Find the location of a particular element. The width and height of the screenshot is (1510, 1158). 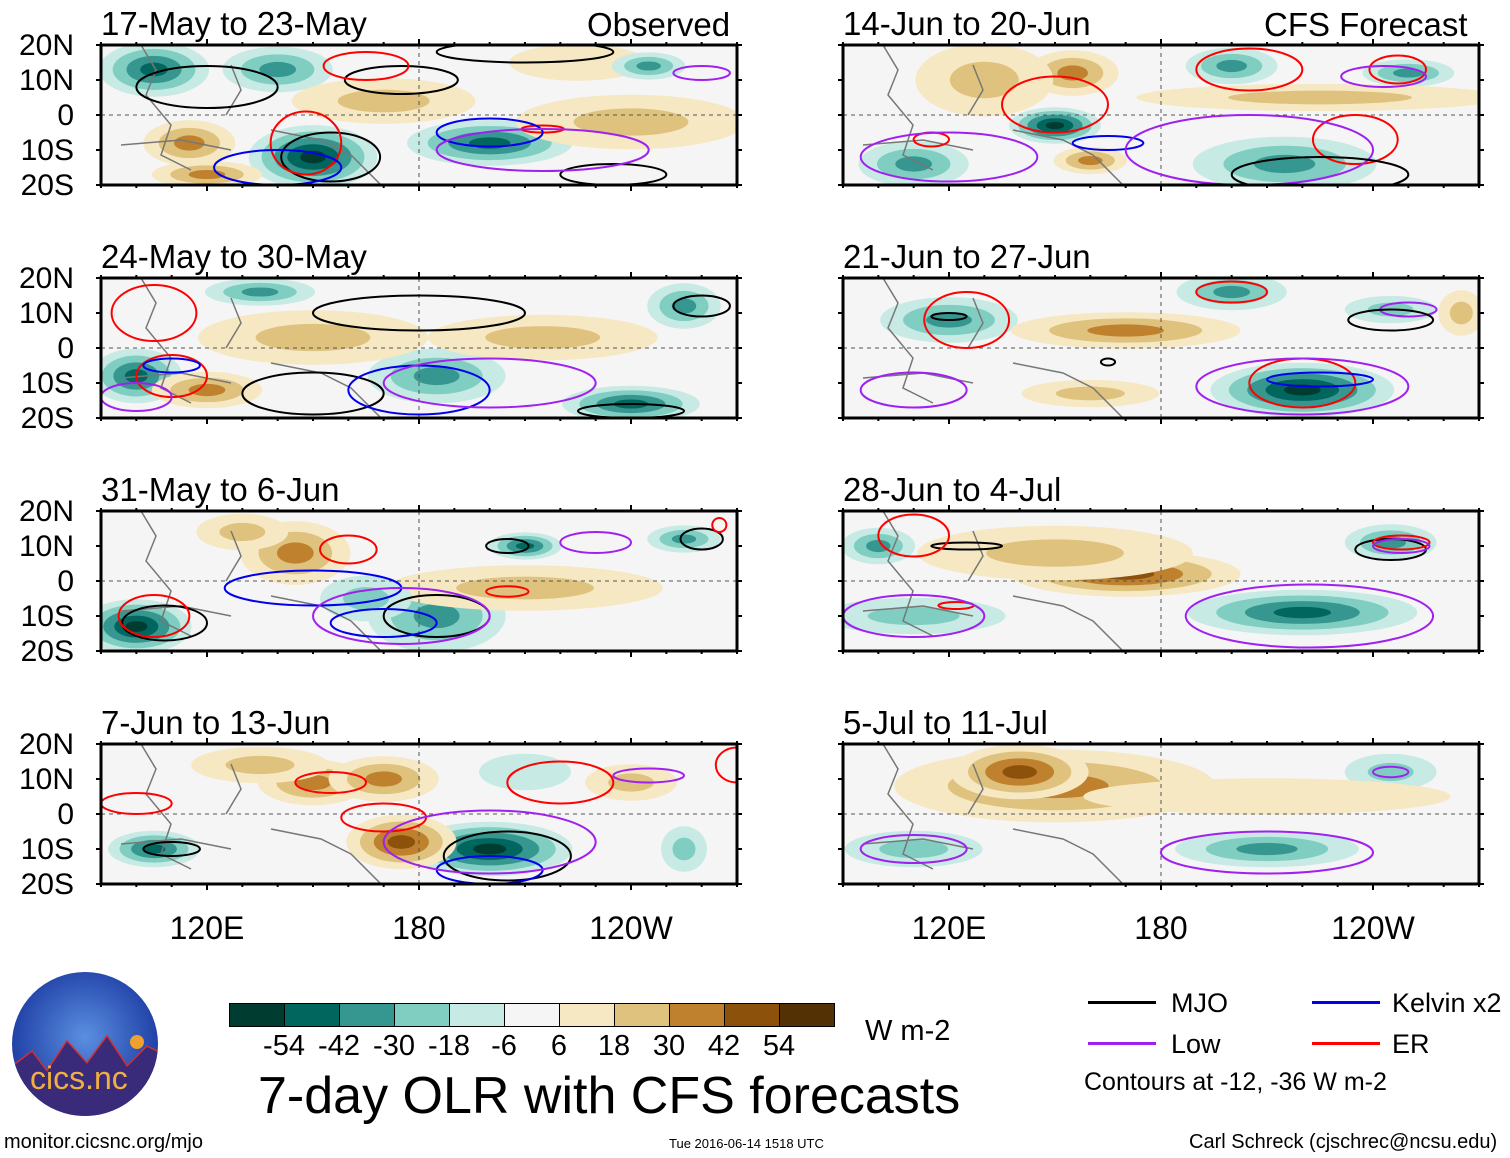

colorbar-label: 54 is located at coordinates (779, 1046).